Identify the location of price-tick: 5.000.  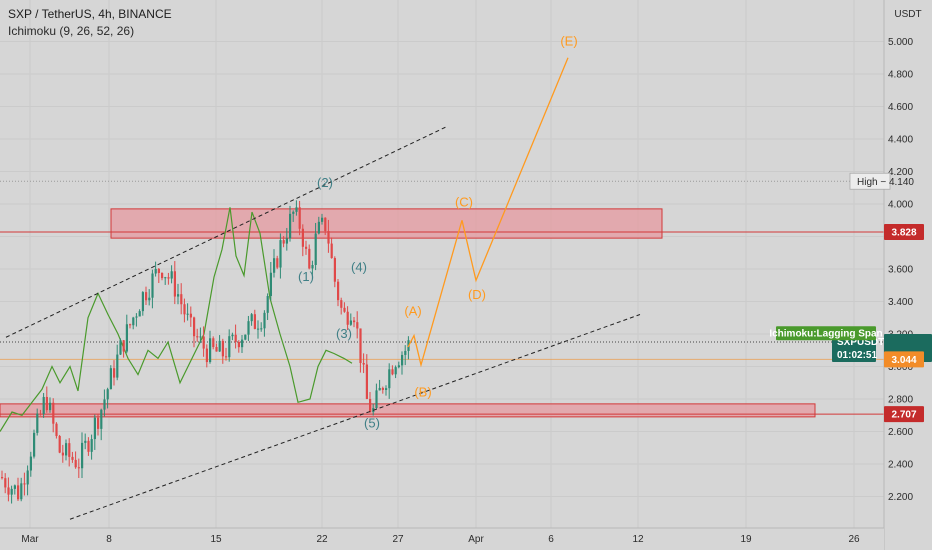
(900, 42).